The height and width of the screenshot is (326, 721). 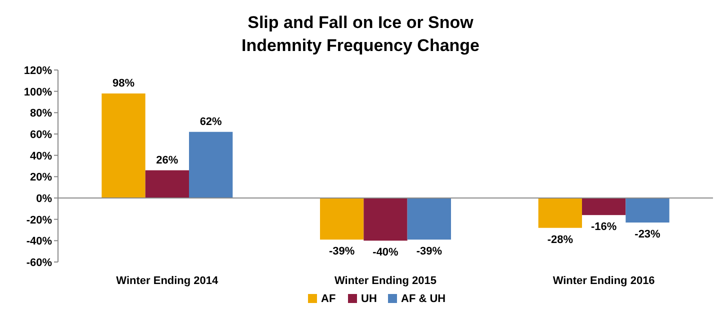 What do you see at coordinates (423, 299) in the screenshot?
I see `legend-label: AF & UH` at bounding box center [423, 299].